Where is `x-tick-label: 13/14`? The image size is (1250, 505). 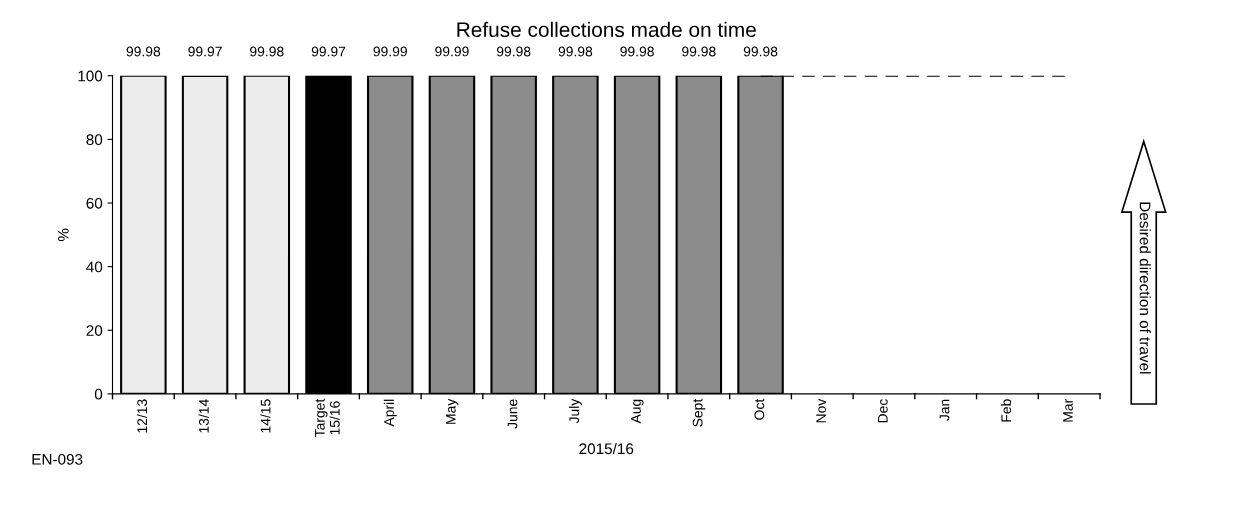 x-tick-label: 13/14 is located at coordinates (203, 416).